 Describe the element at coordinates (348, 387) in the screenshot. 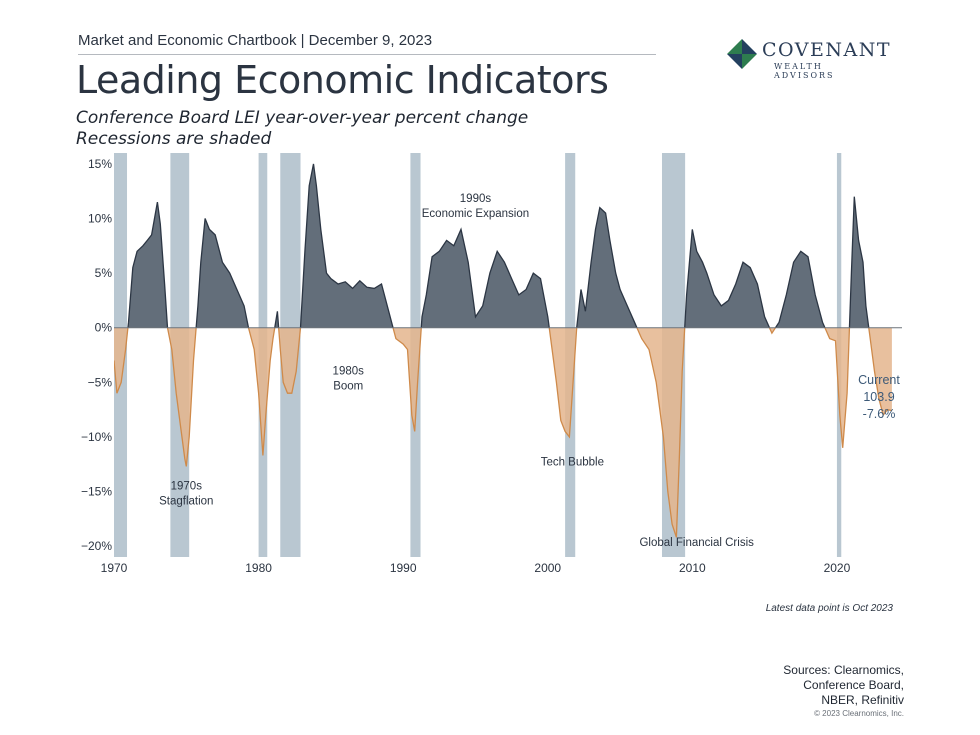

I see `annotation-label: Boom` at that location.